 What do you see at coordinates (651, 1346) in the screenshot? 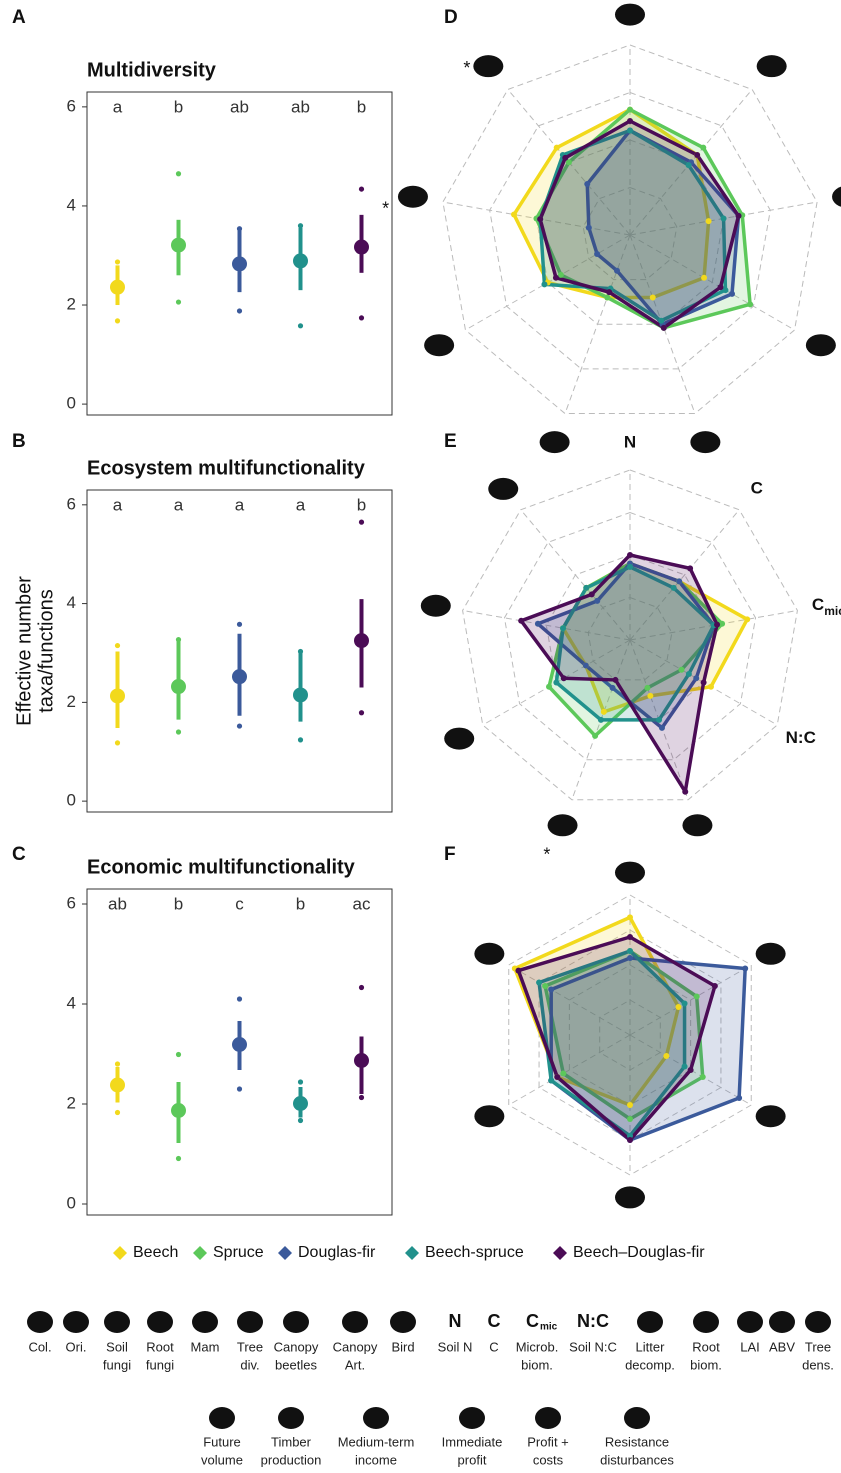
I see `key-label: Litter` at bounding box center [651, 1346].